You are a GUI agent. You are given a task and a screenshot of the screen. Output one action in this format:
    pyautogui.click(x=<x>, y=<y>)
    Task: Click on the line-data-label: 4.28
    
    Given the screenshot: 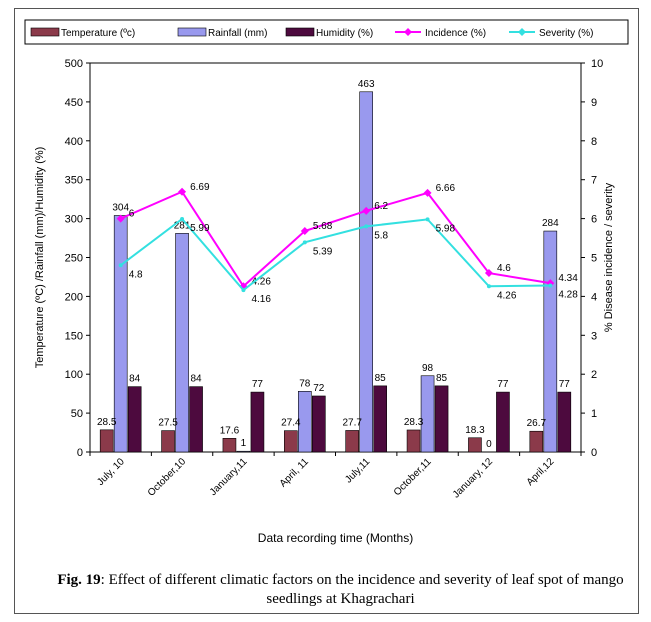 What is the action you would take?
    pyautogui.click(x=568, y=295)
    